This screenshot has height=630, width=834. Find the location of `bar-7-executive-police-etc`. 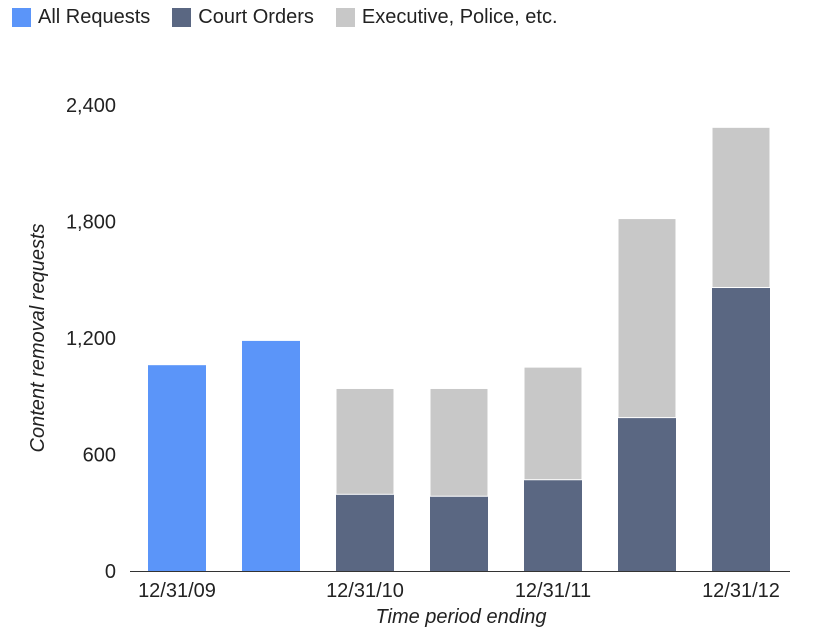

bar-7-executive-police-etc is located at coordinates (741, 207).